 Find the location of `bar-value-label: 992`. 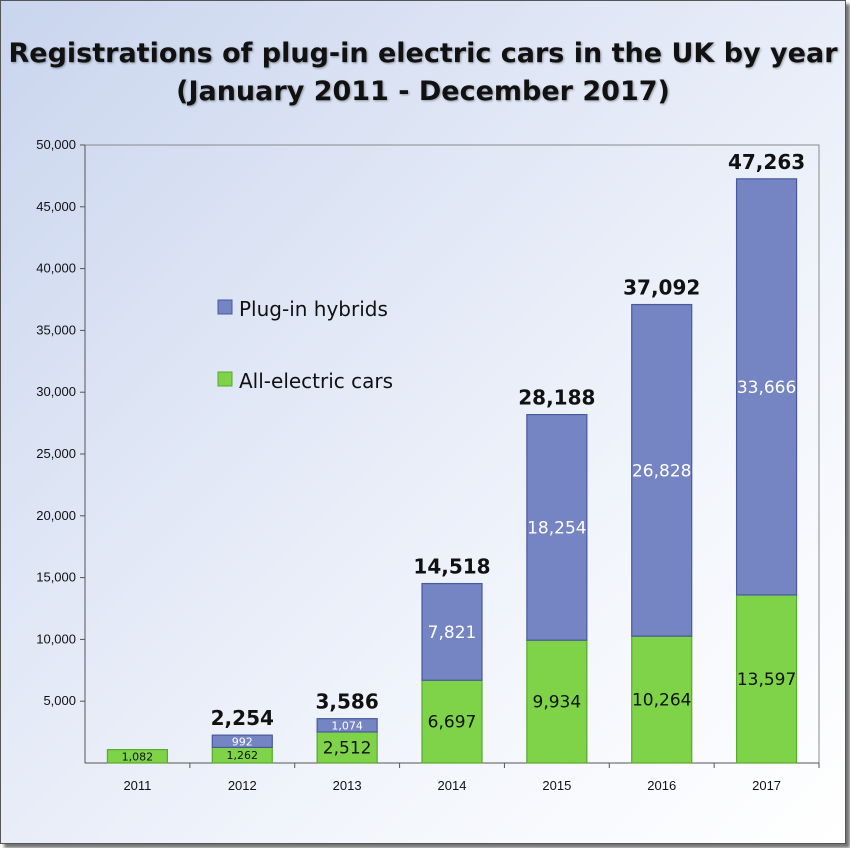

bar-value-label: 992 is located at coordinates (242, 741).